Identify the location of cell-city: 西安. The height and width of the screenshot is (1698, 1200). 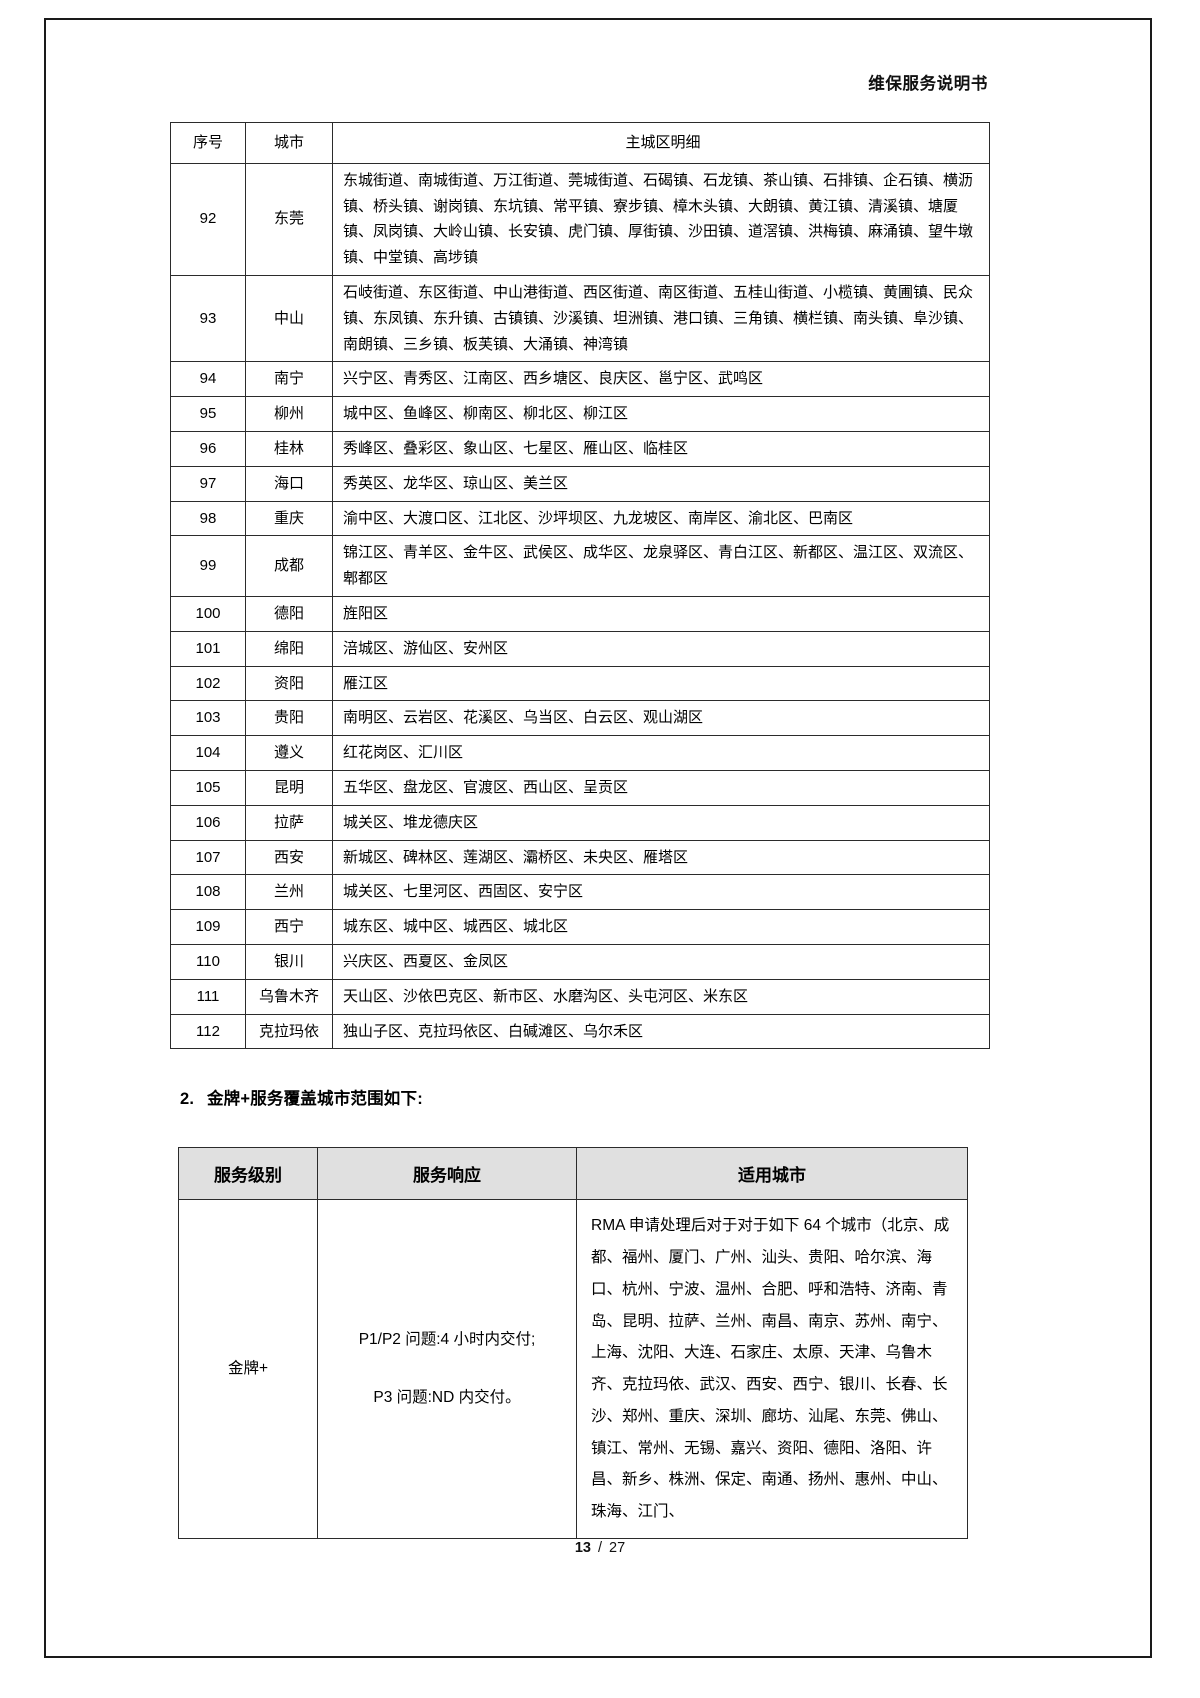
(289, 857).